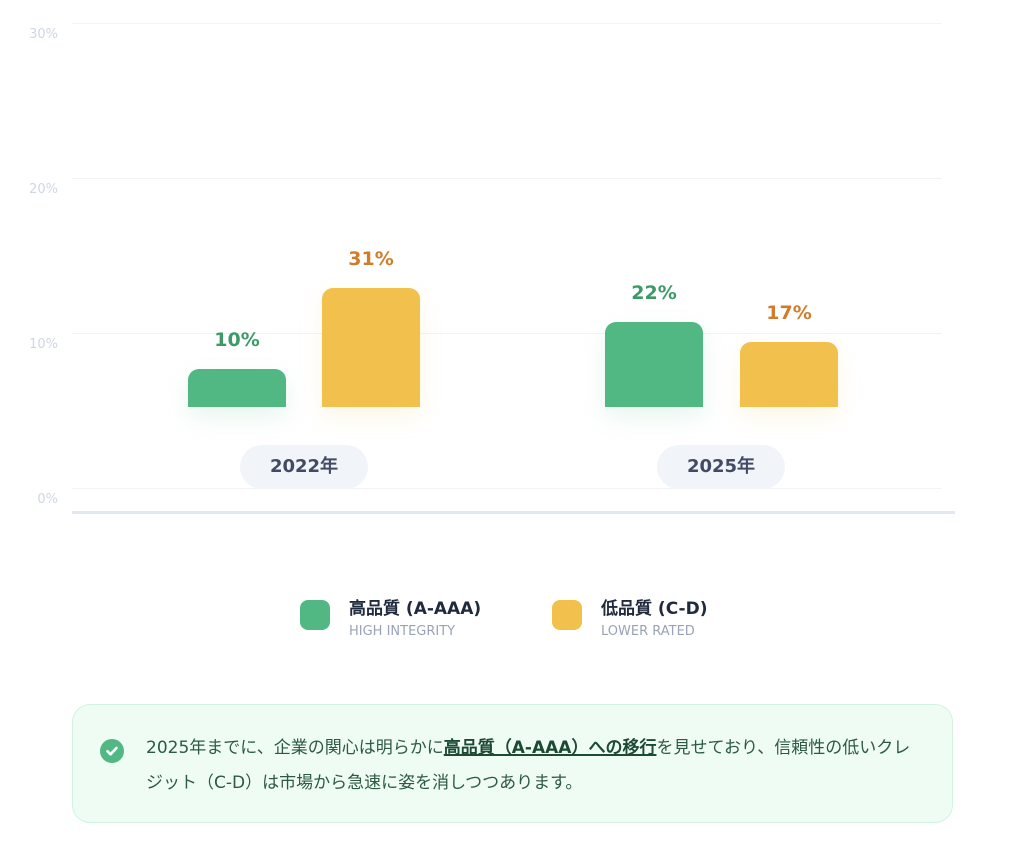 The width and height of the screenshot is (1024, 843). What do you see at coordinates (567, 615) in the screenshot?
I see `legend-swatch-low` at bounding box center [567, 615].